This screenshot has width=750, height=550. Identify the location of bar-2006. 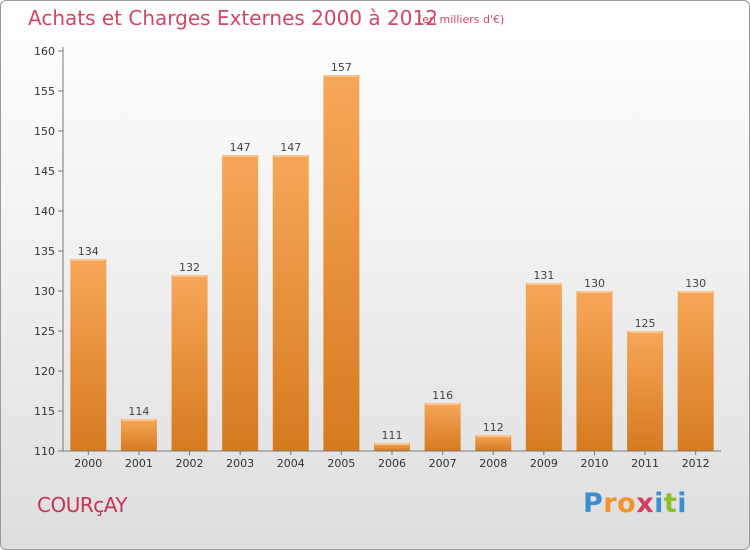
(392, 447).